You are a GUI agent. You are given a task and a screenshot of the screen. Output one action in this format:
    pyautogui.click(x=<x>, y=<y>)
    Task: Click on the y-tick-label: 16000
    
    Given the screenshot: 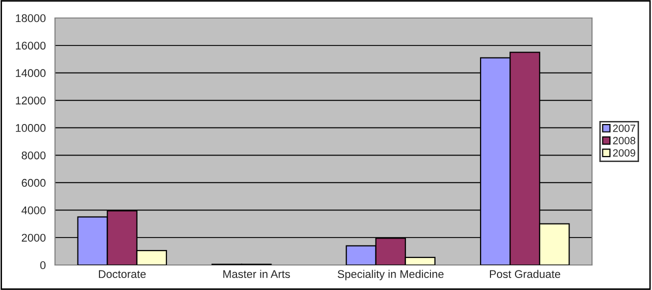 What is the action you would take?
    pyautogui.click(x=31, y=46)
    